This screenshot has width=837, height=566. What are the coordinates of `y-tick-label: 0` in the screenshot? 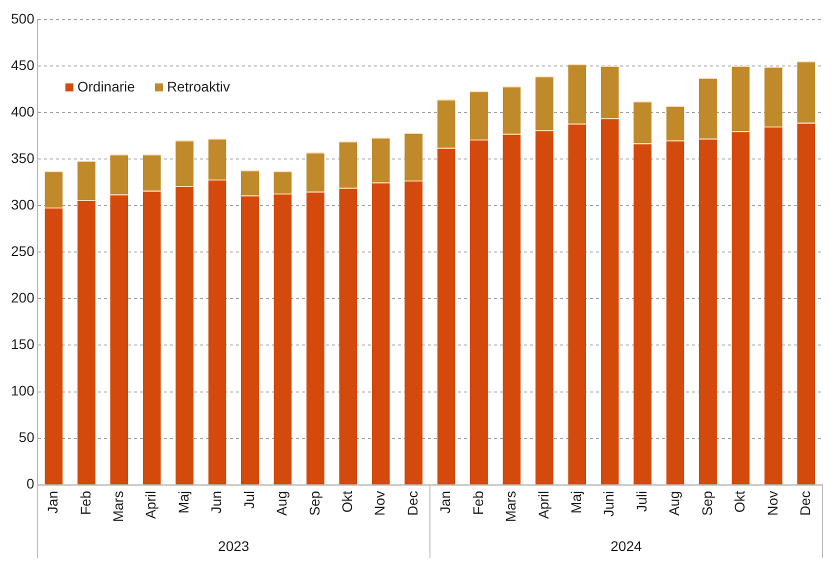 It's located at (30, 484).